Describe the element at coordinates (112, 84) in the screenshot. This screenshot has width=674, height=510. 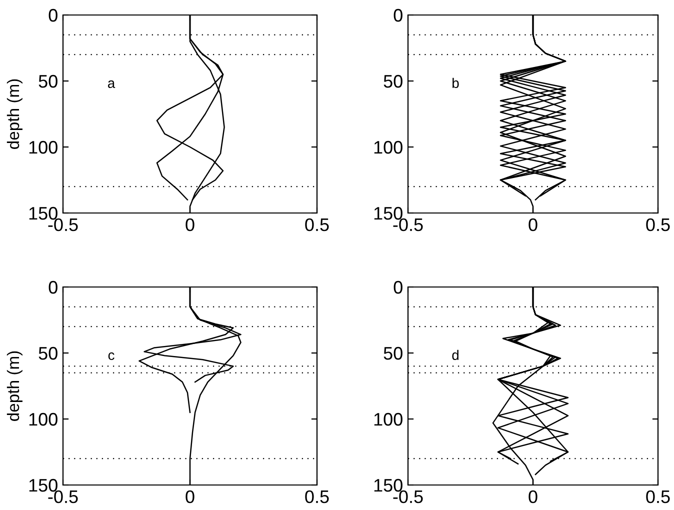
I see `annotation: a` at that location.